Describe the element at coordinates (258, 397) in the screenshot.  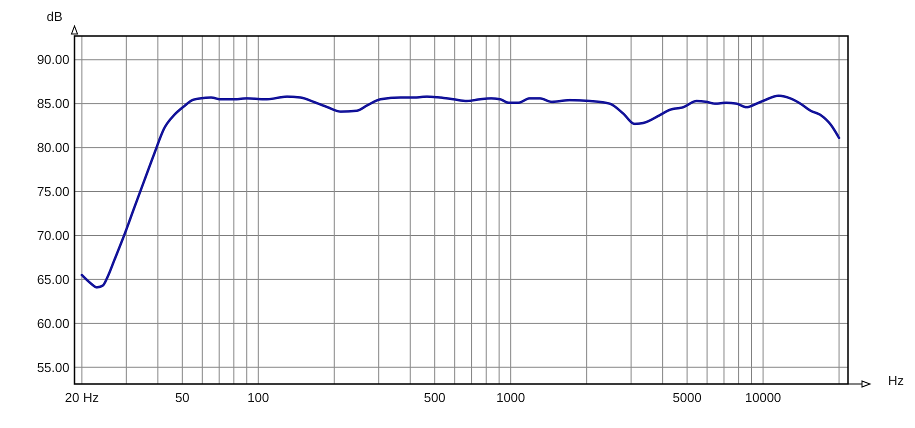
I see `x-tick-label: 100` at that location.